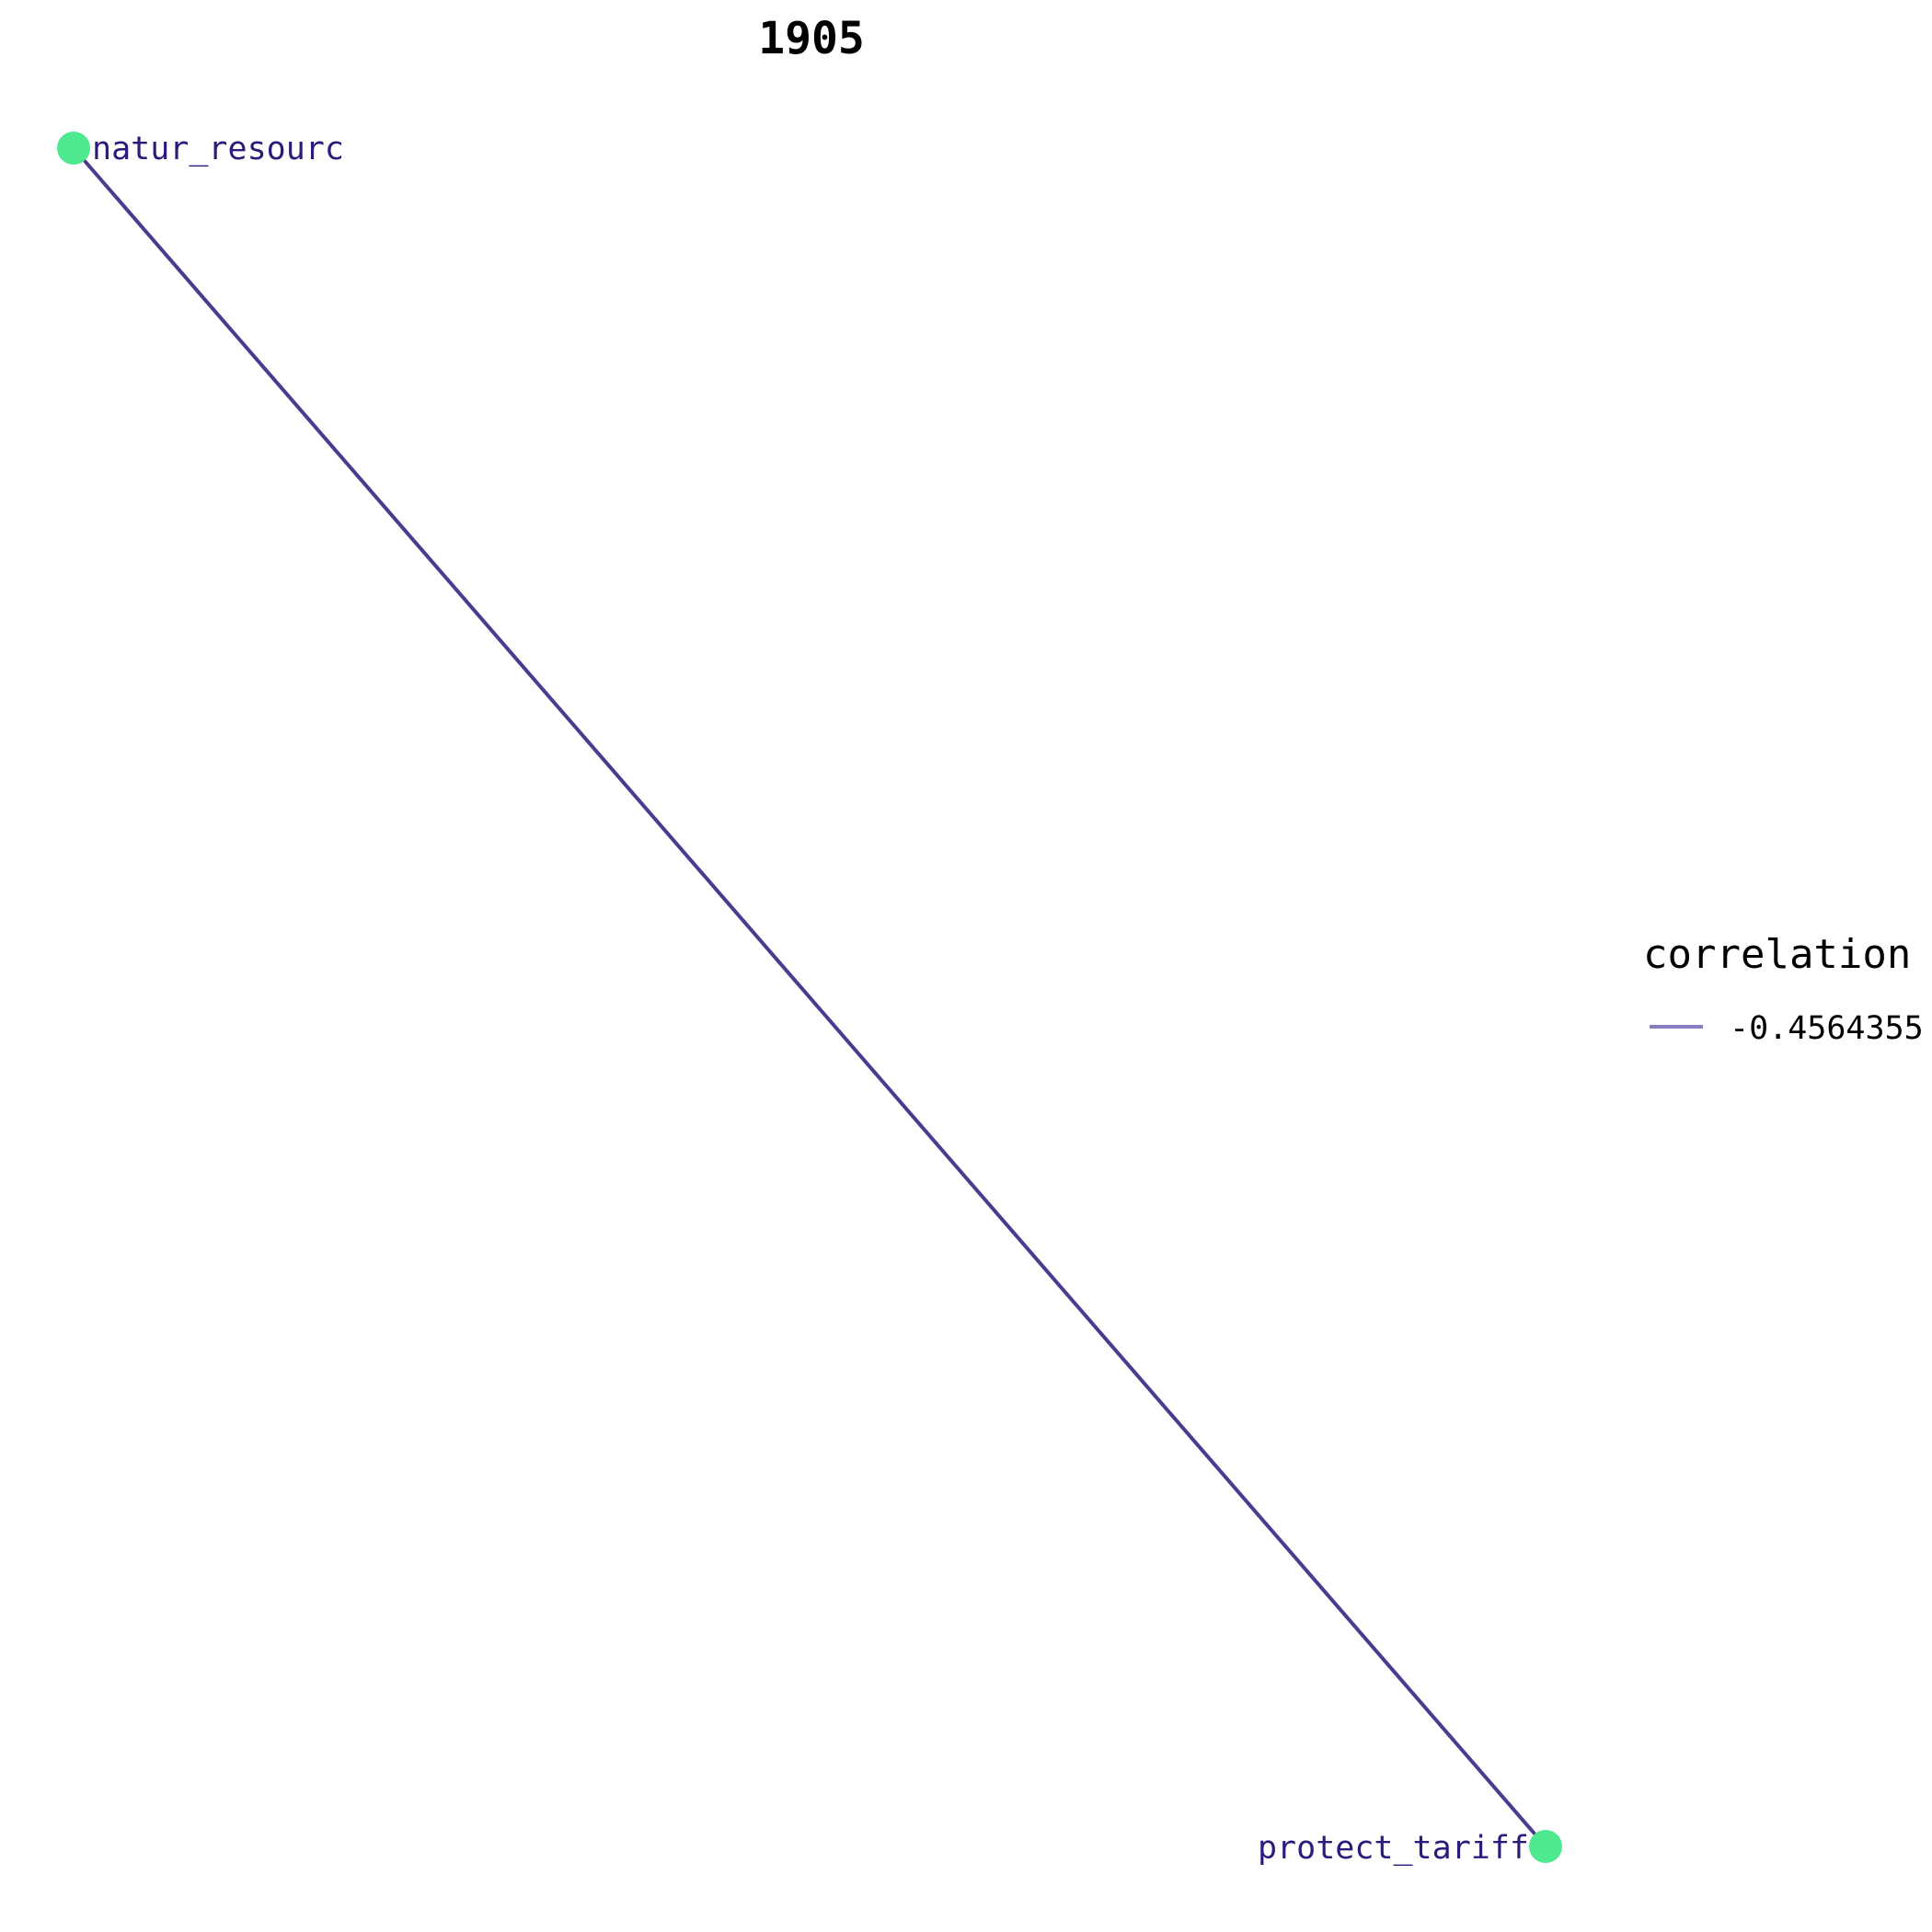 The height and width of the screenshot is (1932, 1932). I want to click on node-label-protect-tariff: protect_tariff, so click(1393, 1848).